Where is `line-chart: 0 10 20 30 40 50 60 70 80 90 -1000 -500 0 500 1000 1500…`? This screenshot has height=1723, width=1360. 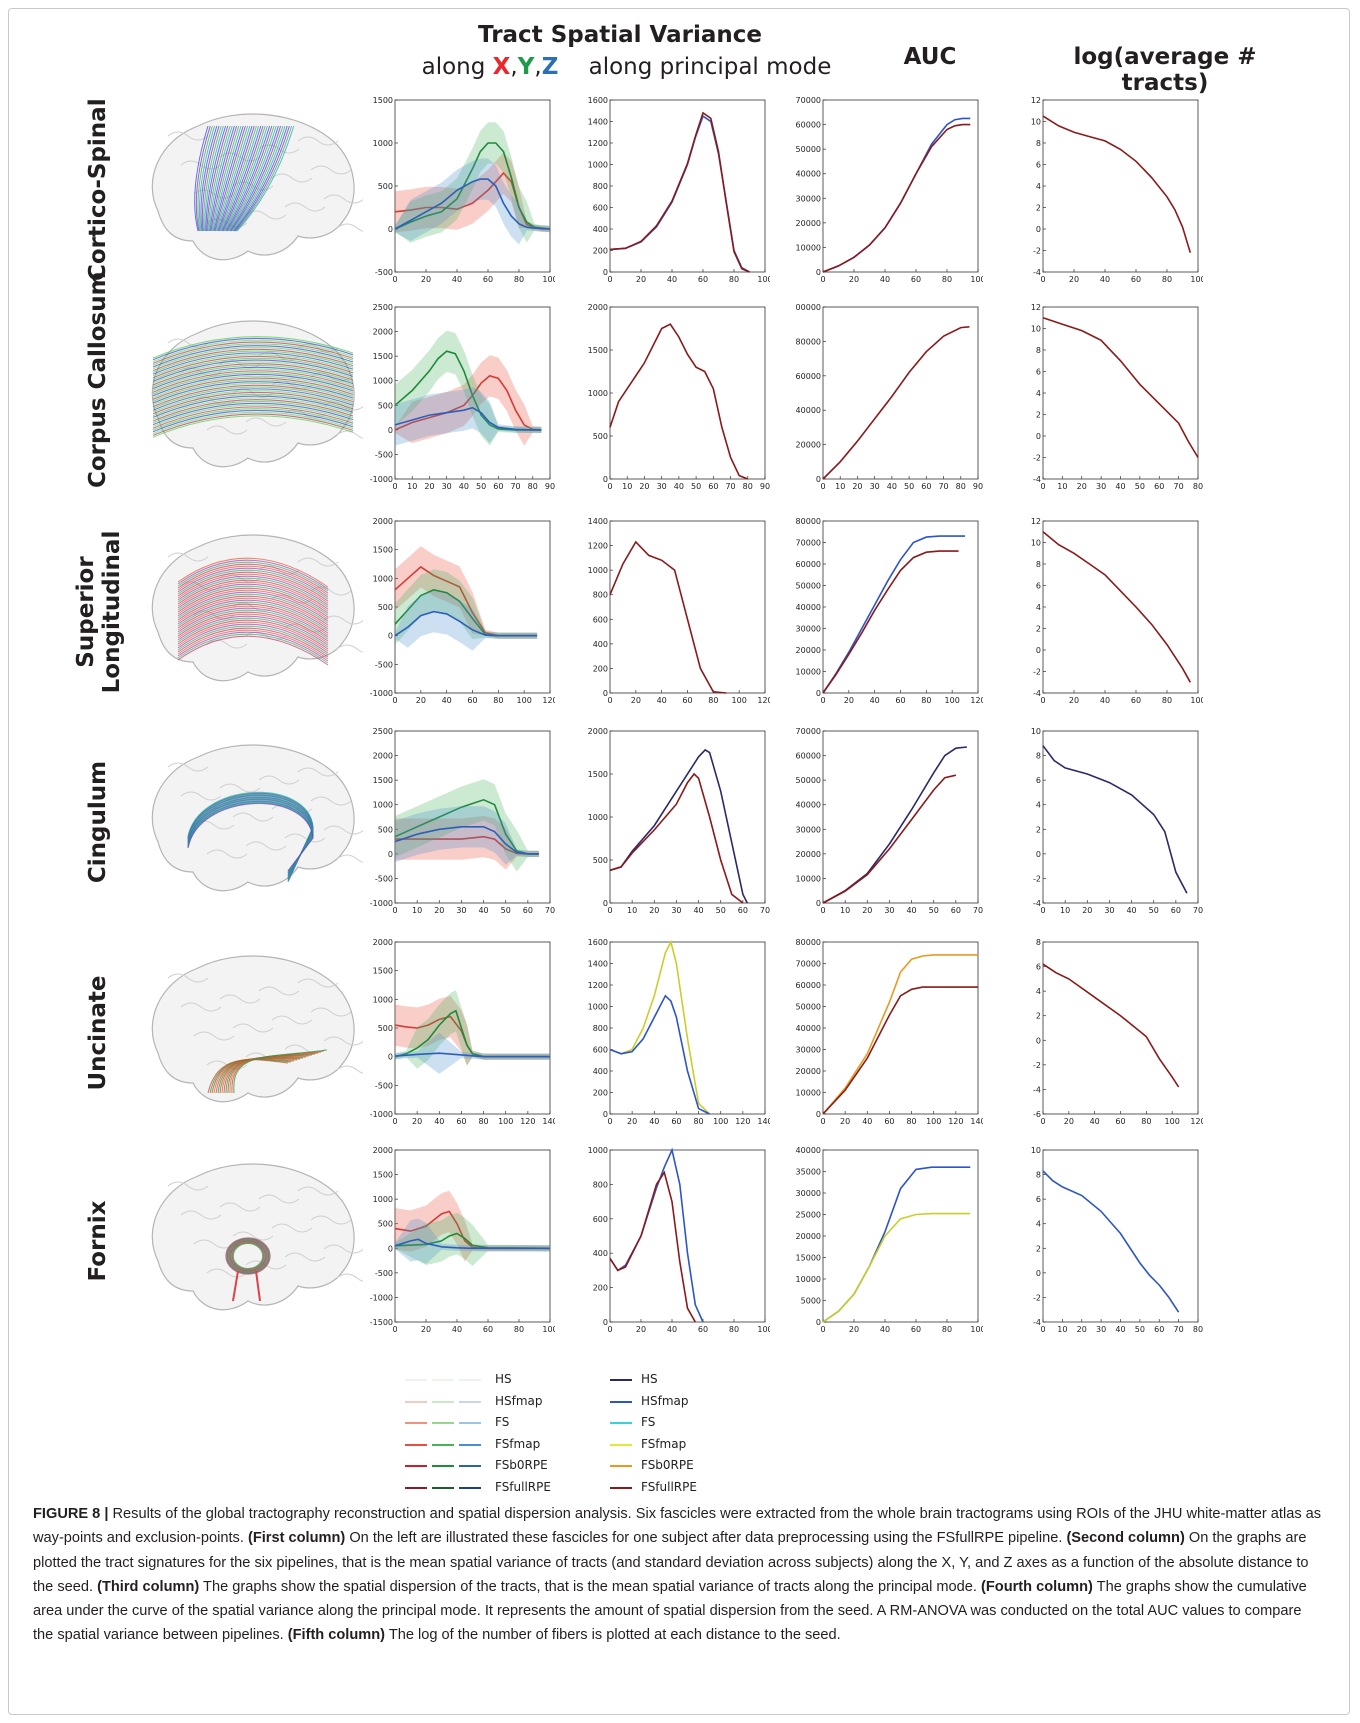 line-chart: 0 10 20 30 40 50 60 70 80 90 -1000 -500 0 500 1000 1500… is located at coordinates (462, 397).